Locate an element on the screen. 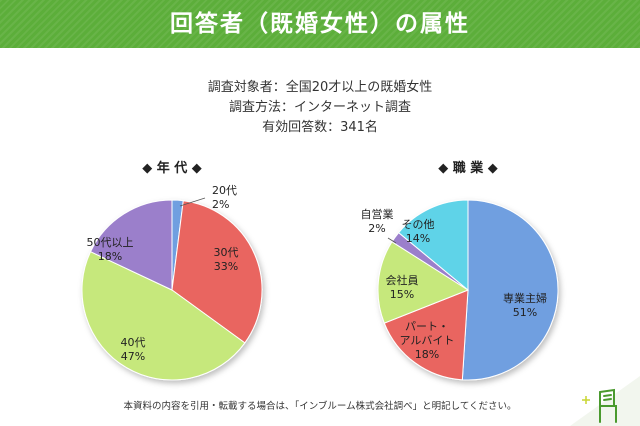  slice-label: 50代以上 is located at coordinates (110, 242).